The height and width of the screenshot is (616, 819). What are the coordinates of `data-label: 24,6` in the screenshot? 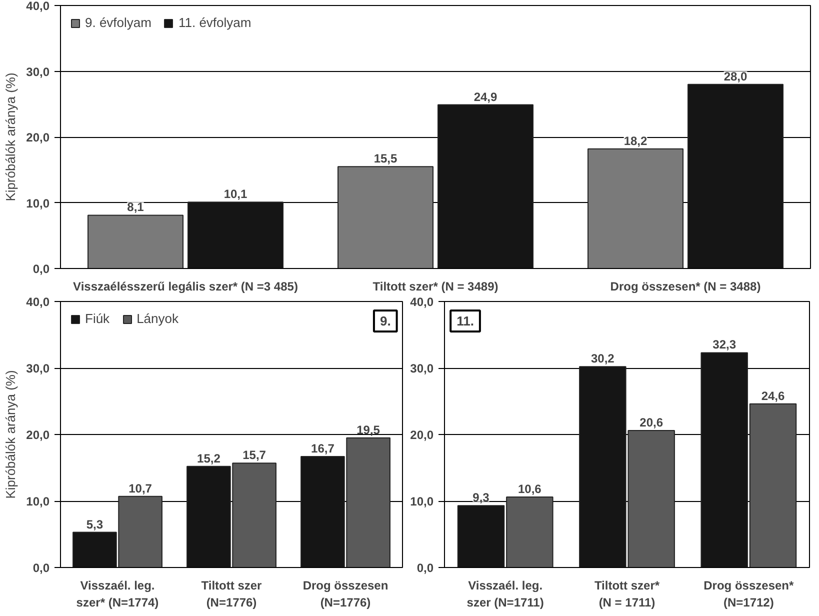 It's located at (773, 395).